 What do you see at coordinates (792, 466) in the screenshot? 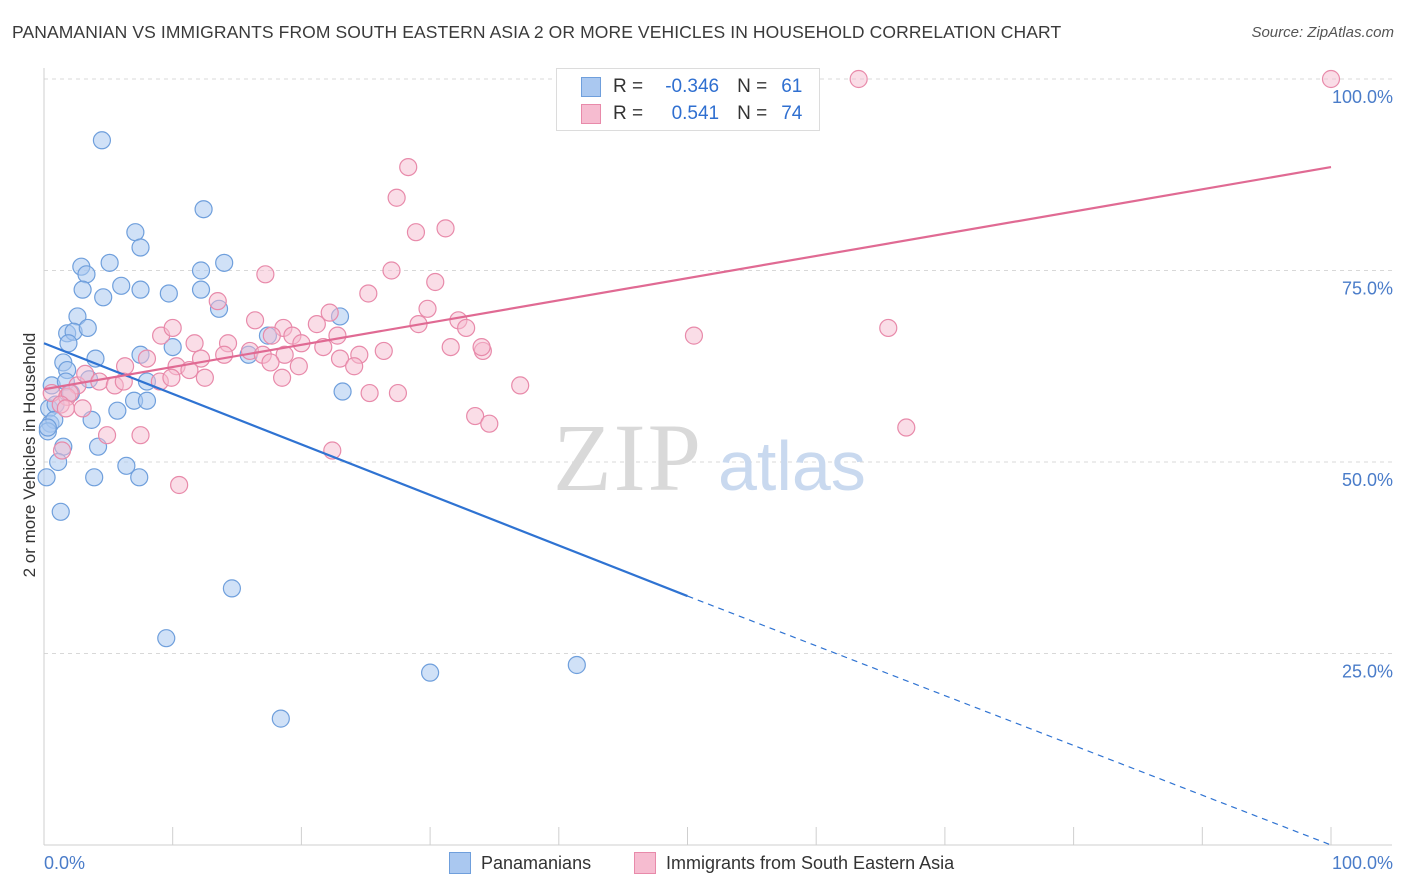
I see `watermark-atlas: atlas` at bounding box center [792, 466].